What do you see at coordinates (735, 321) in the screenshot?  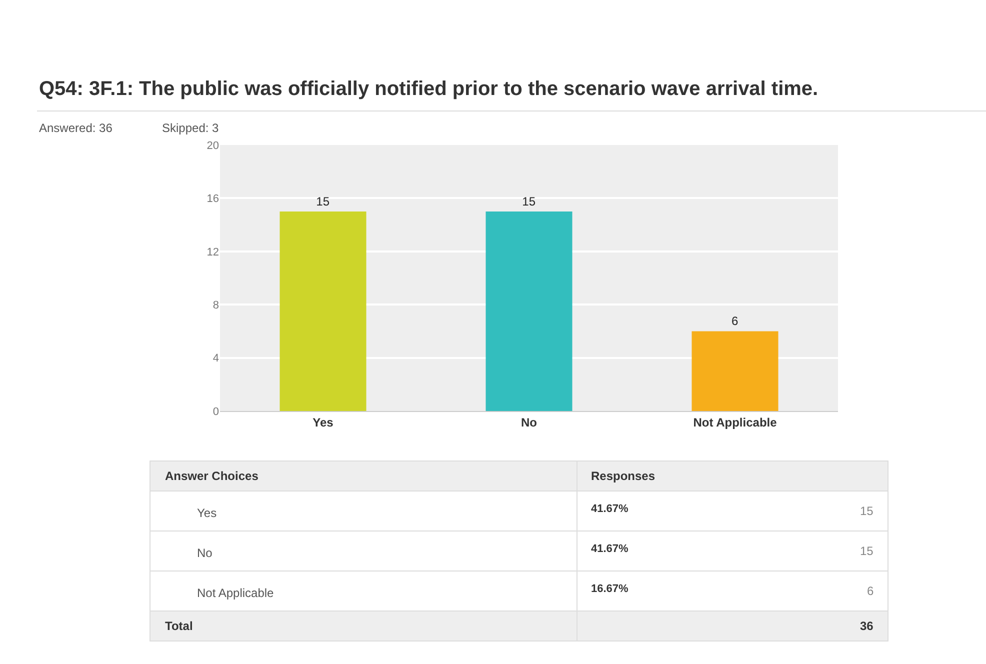 I see `data-label: 6` at bounding box center [735, 321].